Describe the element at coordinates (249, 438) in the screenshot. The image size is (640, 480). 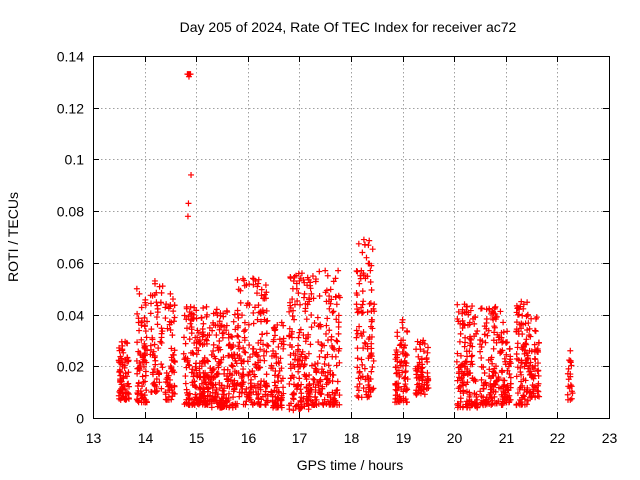
I see `x-tick-label: 16` at that location.